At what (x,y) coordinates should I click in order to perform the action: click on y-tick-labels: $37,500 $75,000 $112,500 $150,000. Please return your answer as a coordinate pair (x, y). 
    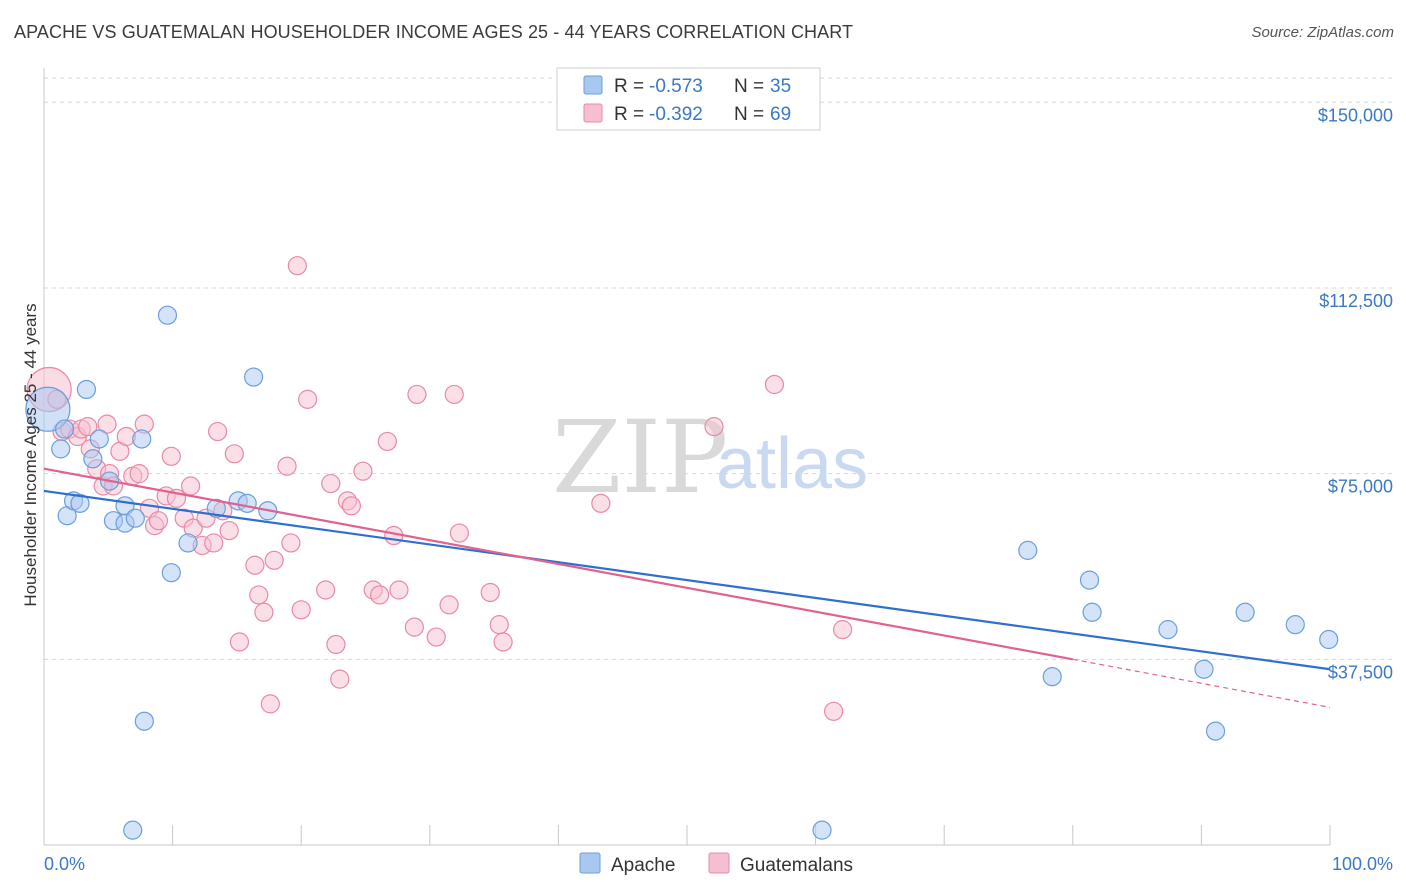
    Looking at the image, I should click on (1355, 393).